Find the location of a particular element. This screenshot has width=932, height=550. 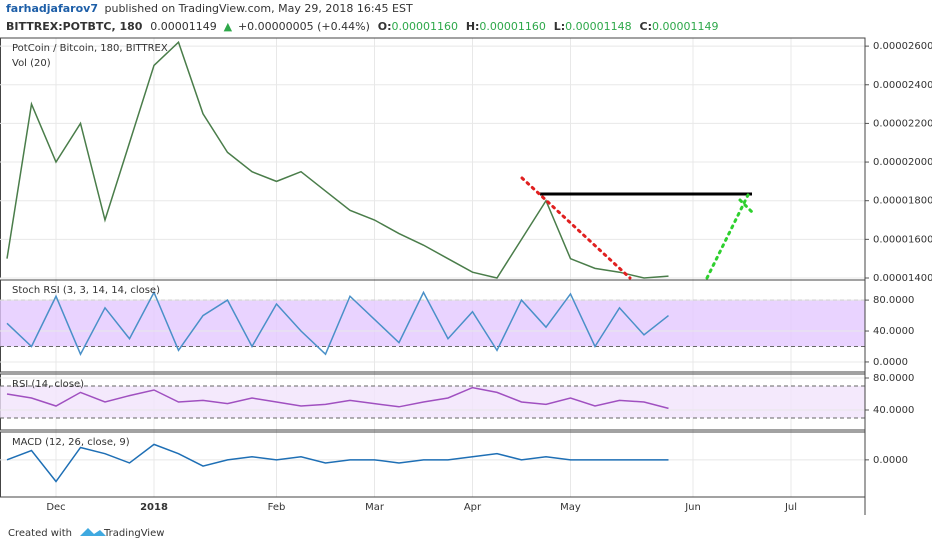

y-tick-label: 0.00002200 is located at coordinates (902, 123).